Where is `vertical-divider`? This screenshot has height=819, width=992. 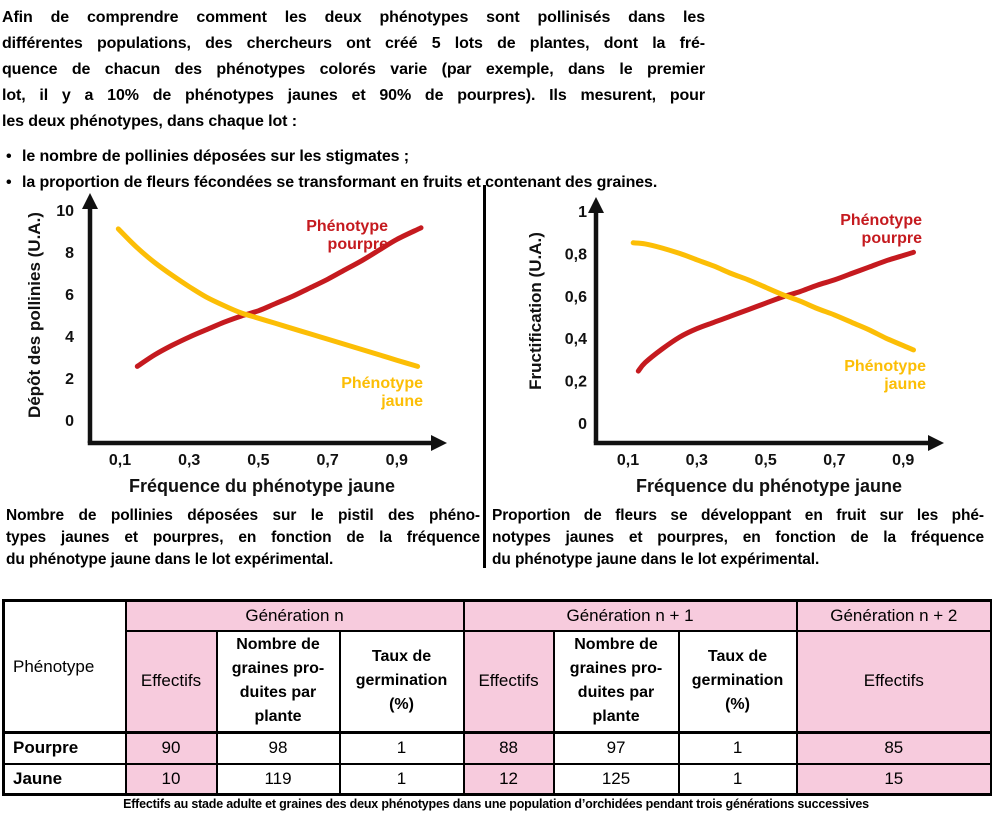
vertical-divider is located at coordinates (484, 376).